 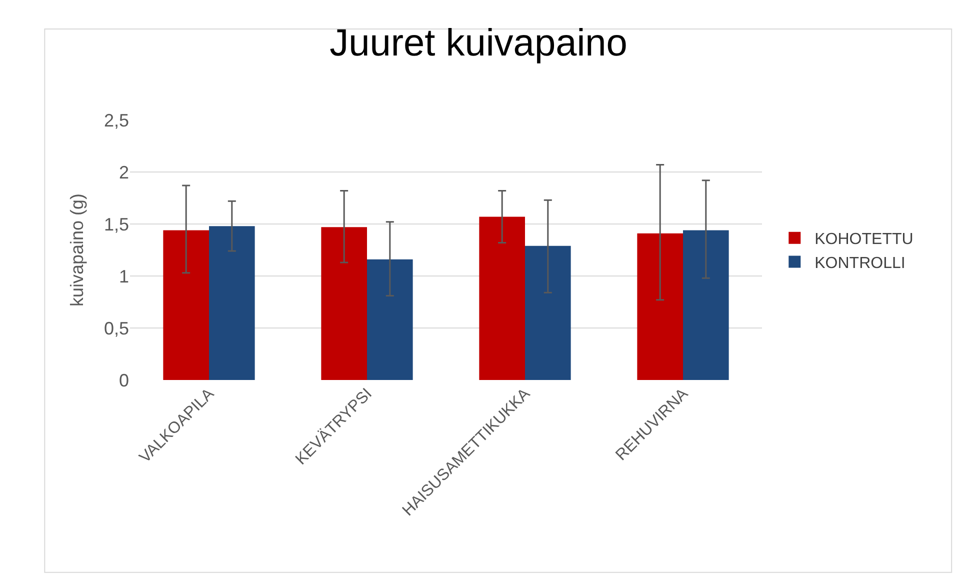 I want to click on y-tick-label: 0,5, so click(x=116, y=328).